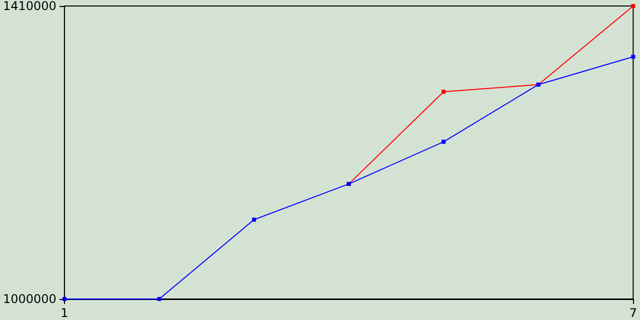  Describe the element at coordinates (29, 6) in the screenshot. I see `y-tick-label: 1410000` at that location.